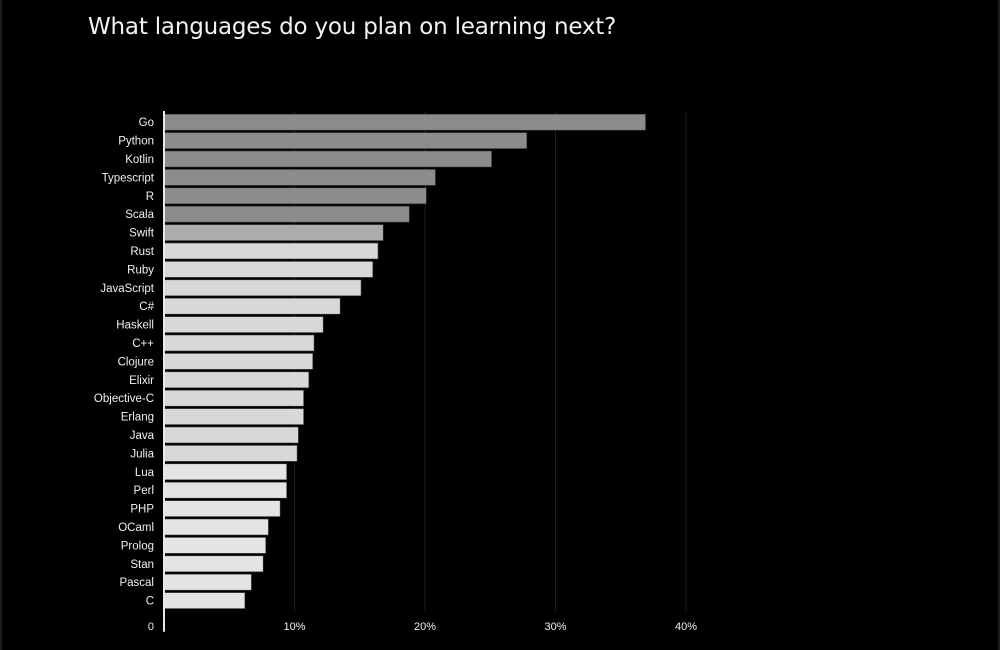  Describe the element at coordinates (143, 344) in the screenshot. I see `category-label: C++` at that location.